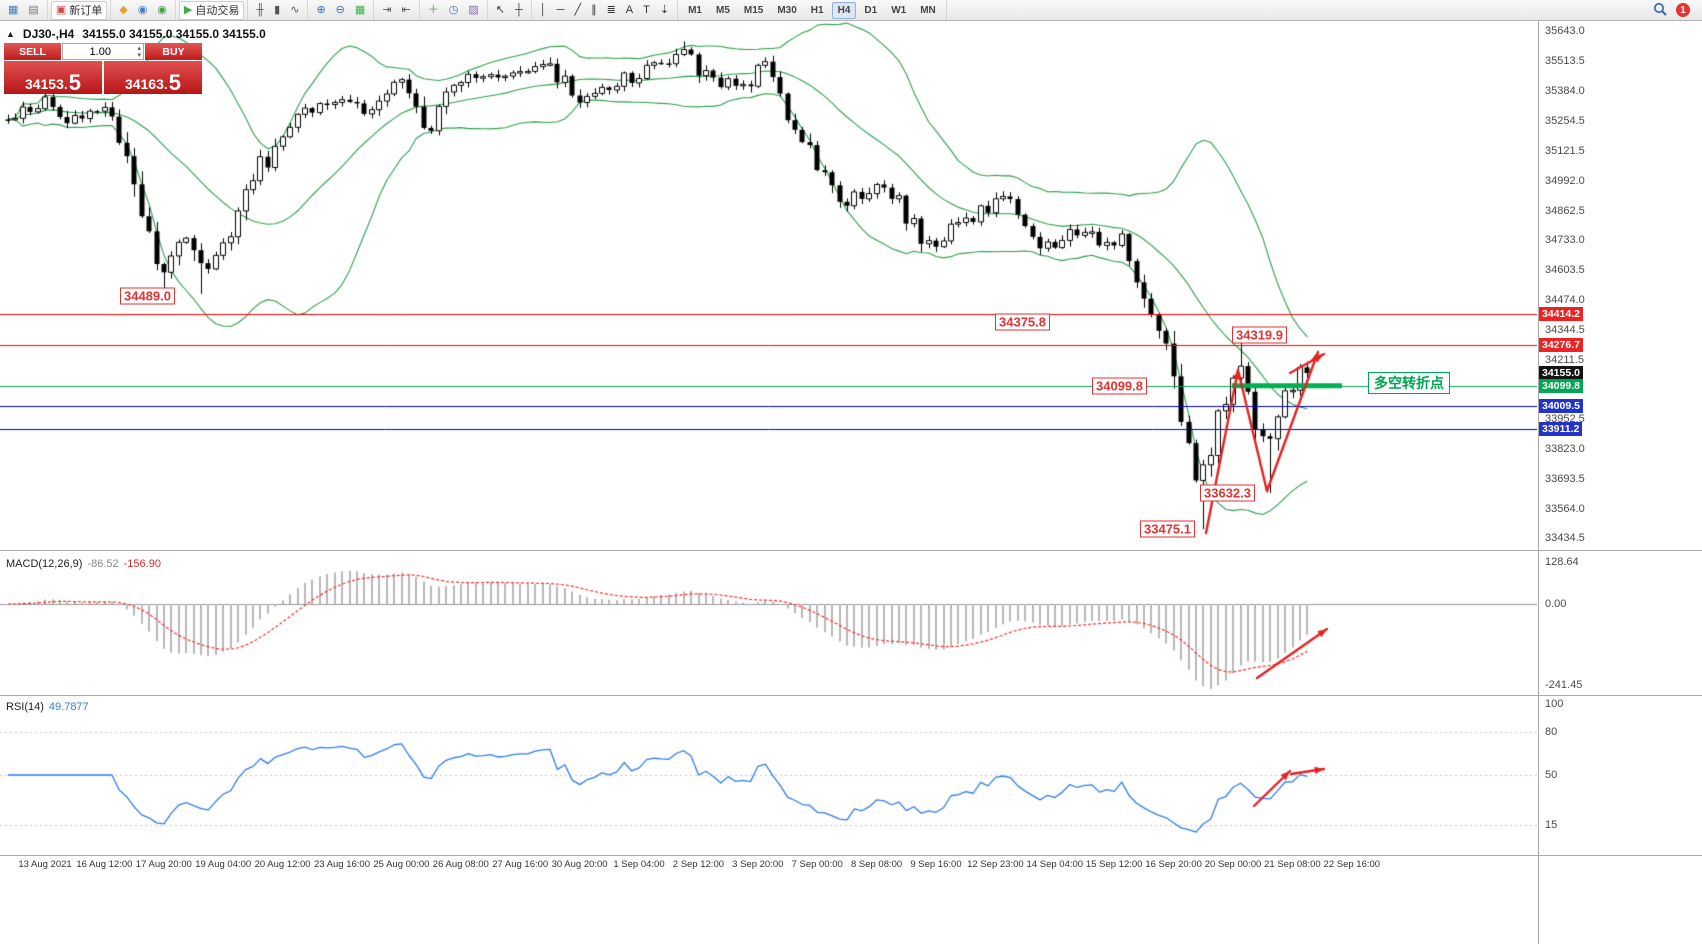 The image size is (1702, 944). Describe the element at coordinates (10, 34) in the screenshot. I see `panel-toggle-icon: ▲` at that location.